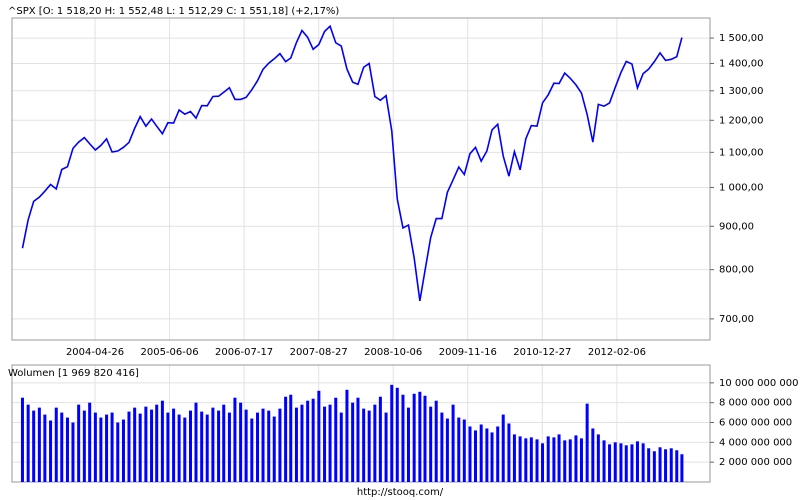 The width and height of the screenshot is (800, 500). I want to click on x-tick-label: 2005-06-06, so click(169, 352).